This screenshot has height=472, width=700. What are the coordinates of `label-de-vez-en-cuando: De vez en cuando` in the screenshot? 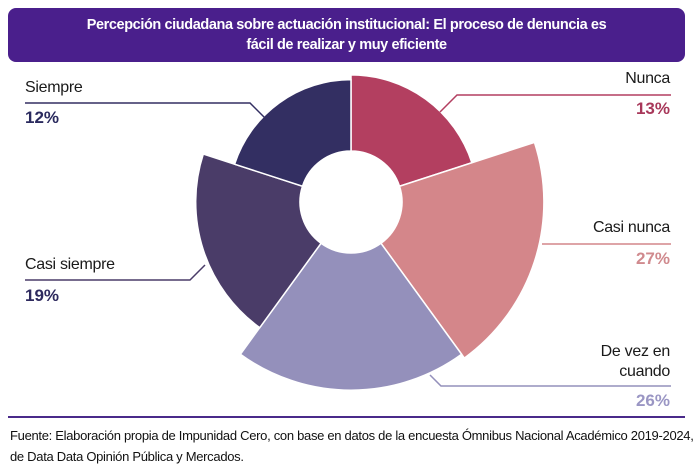 It's located at (635, 361).